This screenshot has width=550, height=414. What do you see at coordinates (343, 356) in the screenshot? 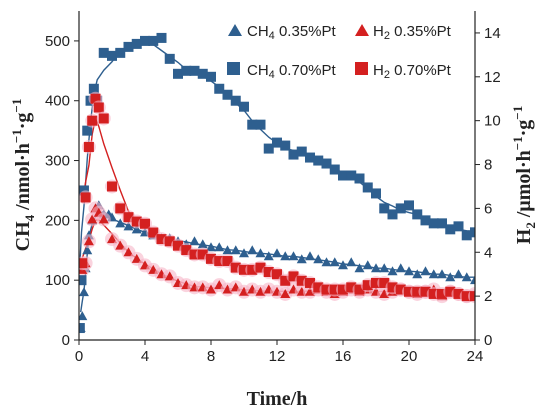
I see `x-tick-label: 16` at bounding box center [343, 356].